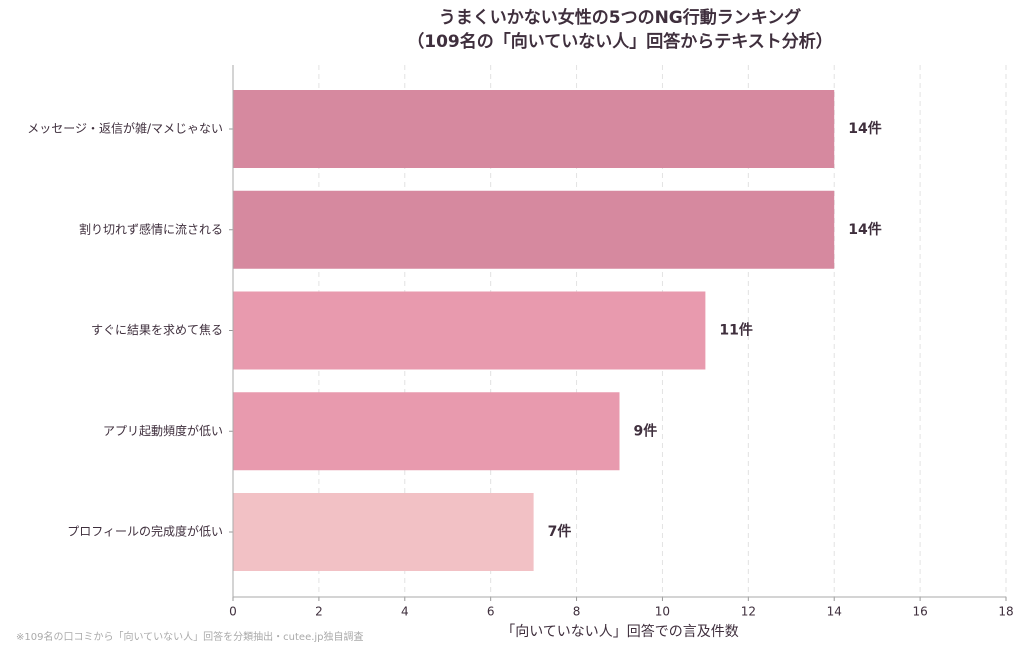  I want to click on x-tick-label: 12, so click(748, 612).